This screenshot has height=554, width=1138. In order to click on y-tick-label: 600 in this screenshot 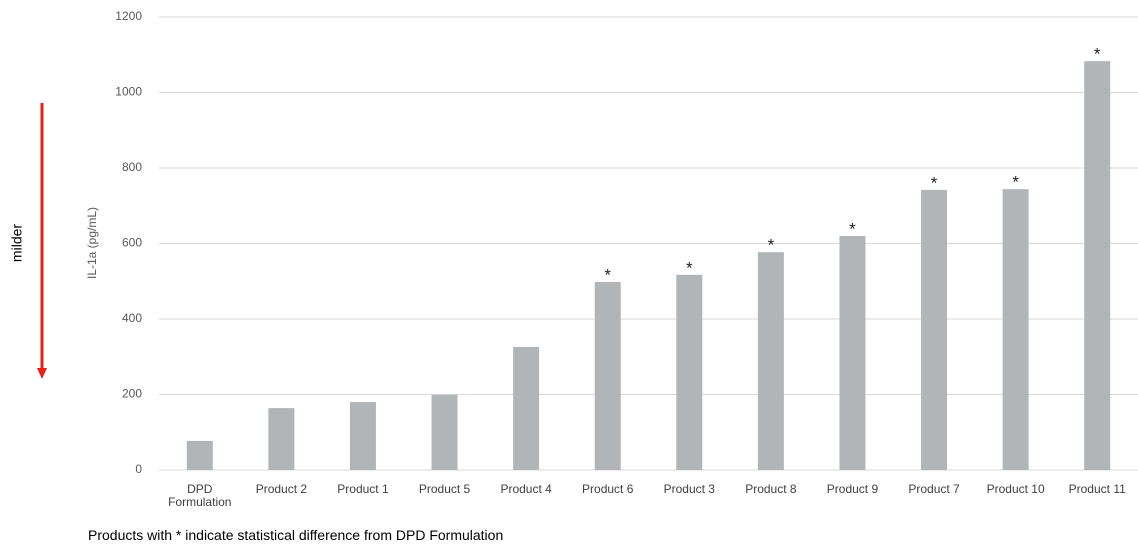, I will do `click(132, 243)`.